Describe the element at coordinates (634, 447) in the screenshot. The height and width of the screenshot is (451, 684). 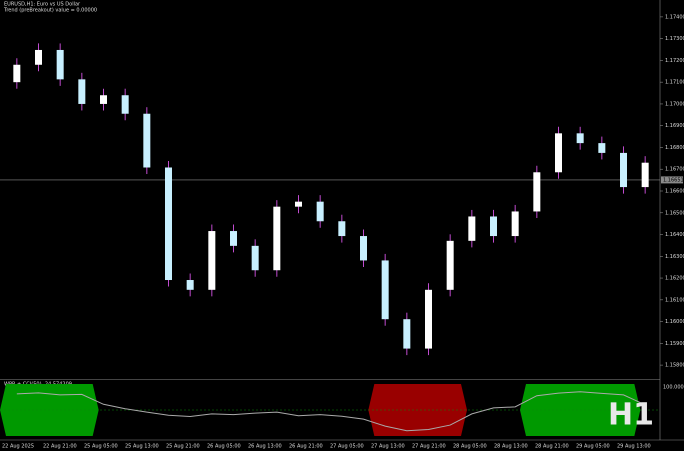
I see `x-tick-label: 29 Aug 13:00` at that location.